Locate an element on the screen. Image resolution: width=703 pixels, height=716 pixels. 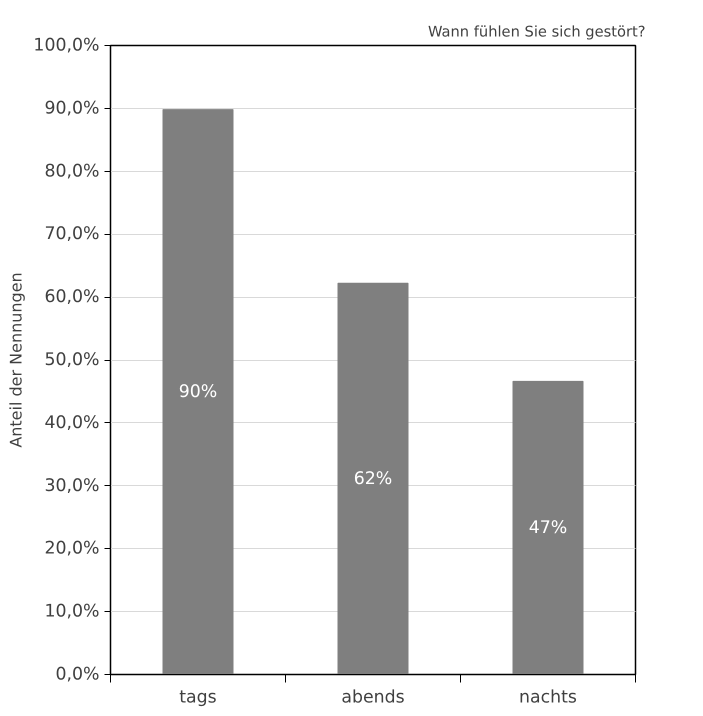
y-tick-label: 10,0% is located at coordinates (72, 612).